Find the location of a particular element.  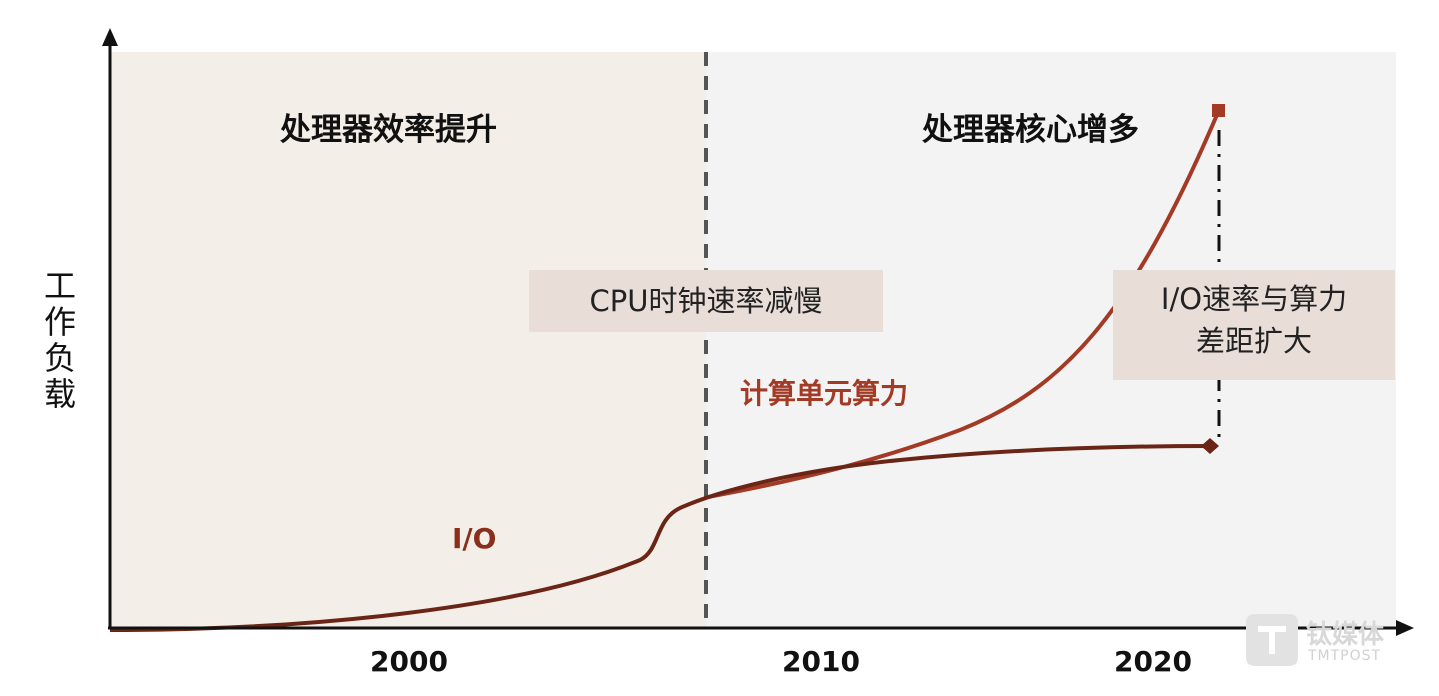

compute-series-label: 计算单元算力 is located at coordinates (824, 393).